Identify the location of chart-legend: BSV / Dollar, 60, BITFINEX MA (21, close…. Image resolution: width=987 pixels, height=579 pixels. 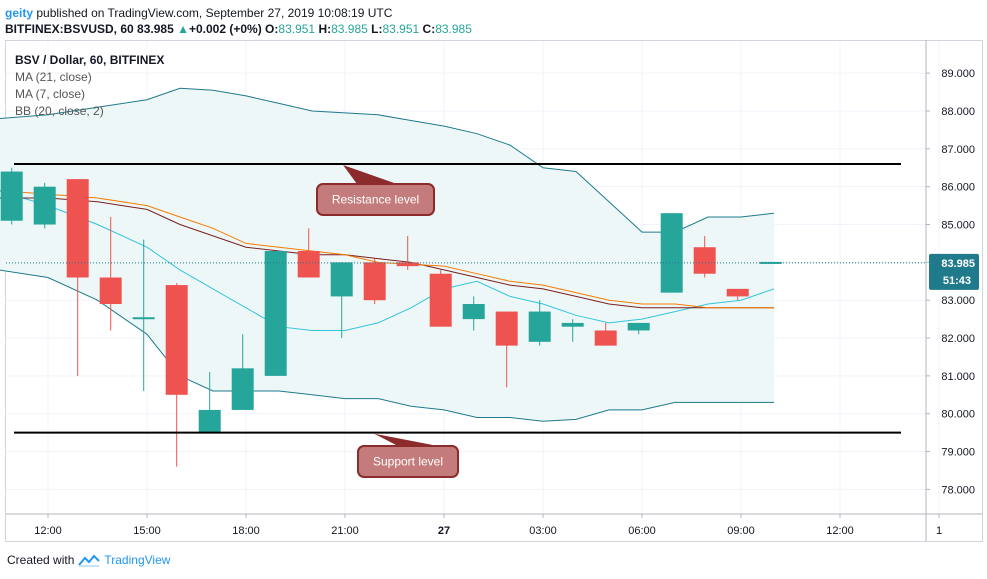
(89, 86).